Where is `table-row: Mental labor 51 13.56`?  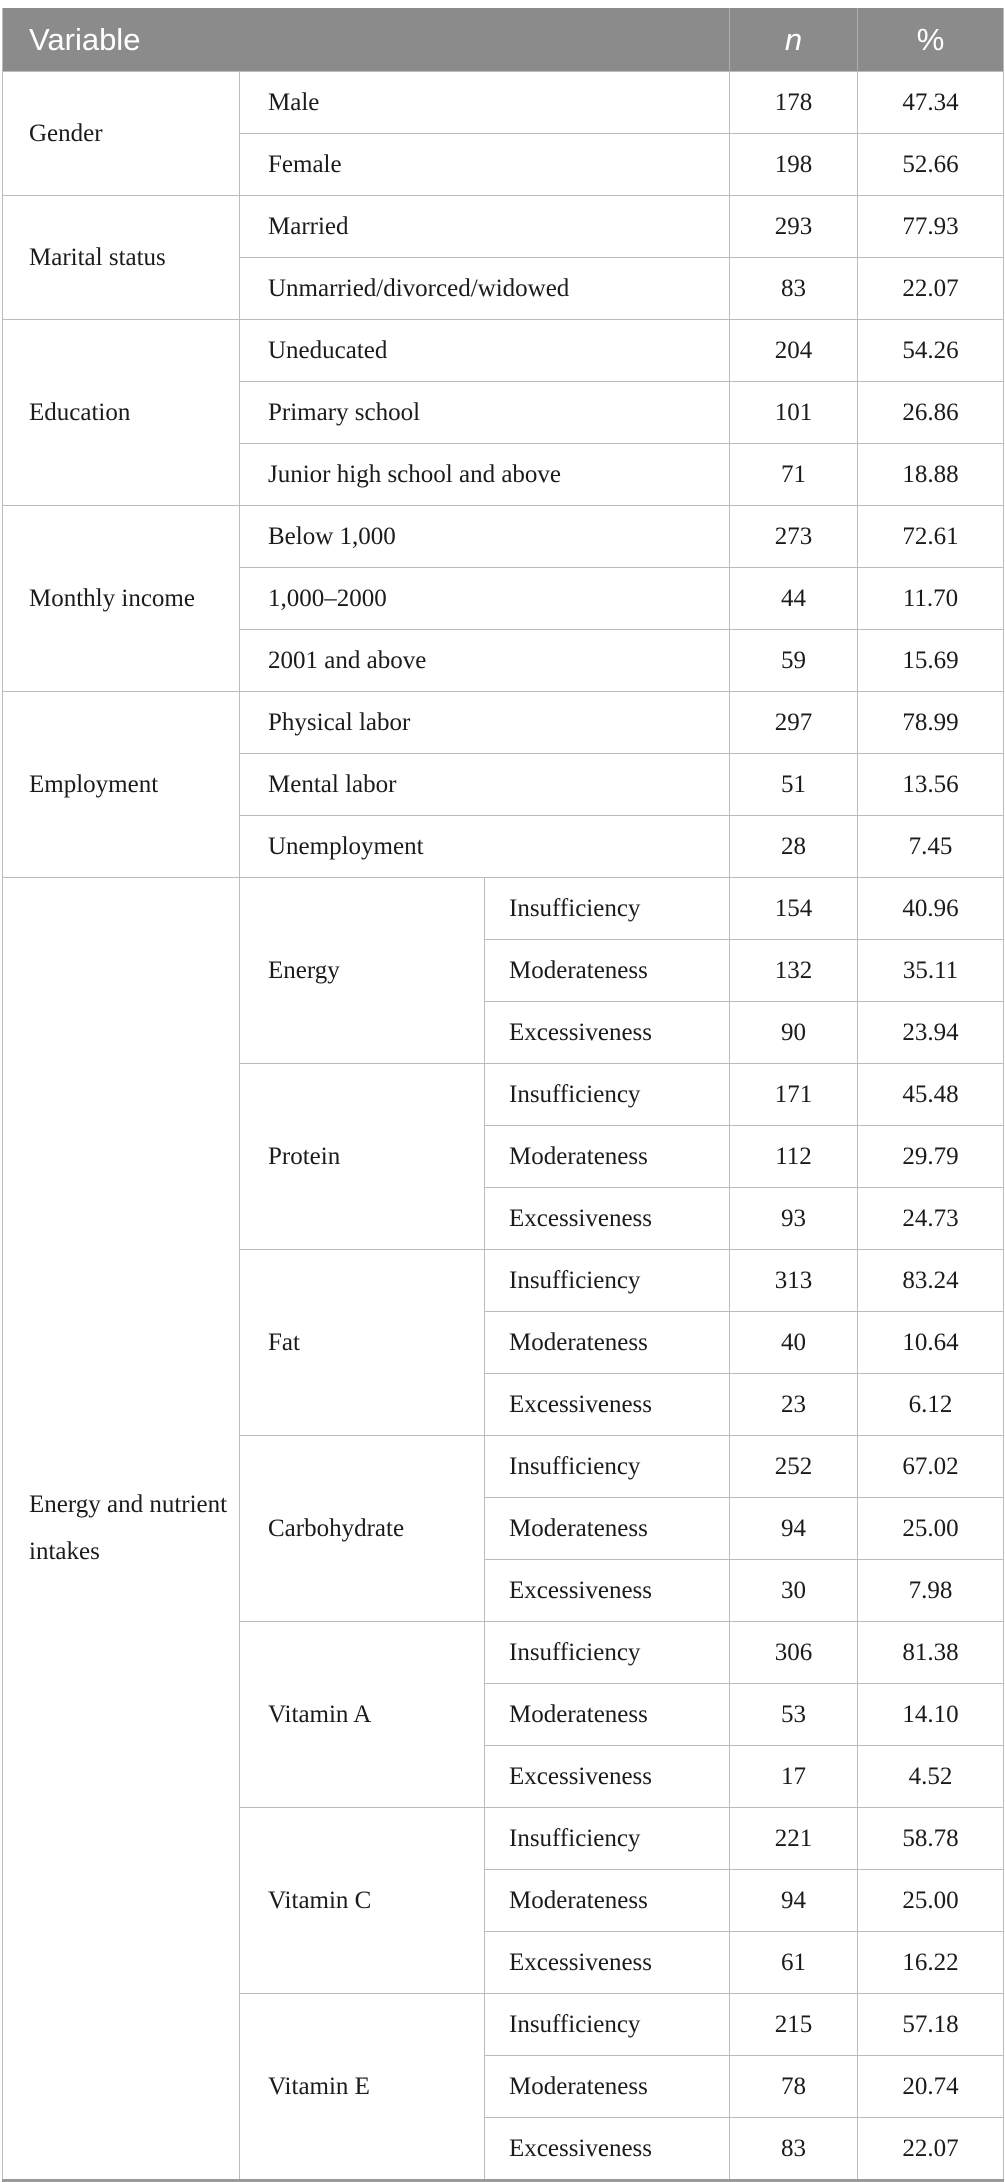 table-row: Mental labor 51 13.56 is located at coordinates (504, 784).